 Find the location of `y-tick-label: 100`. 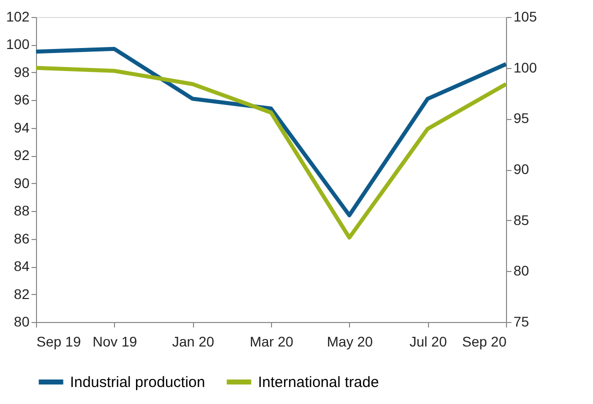

y-tick-label: 100 is located at coordinates (18, 44).